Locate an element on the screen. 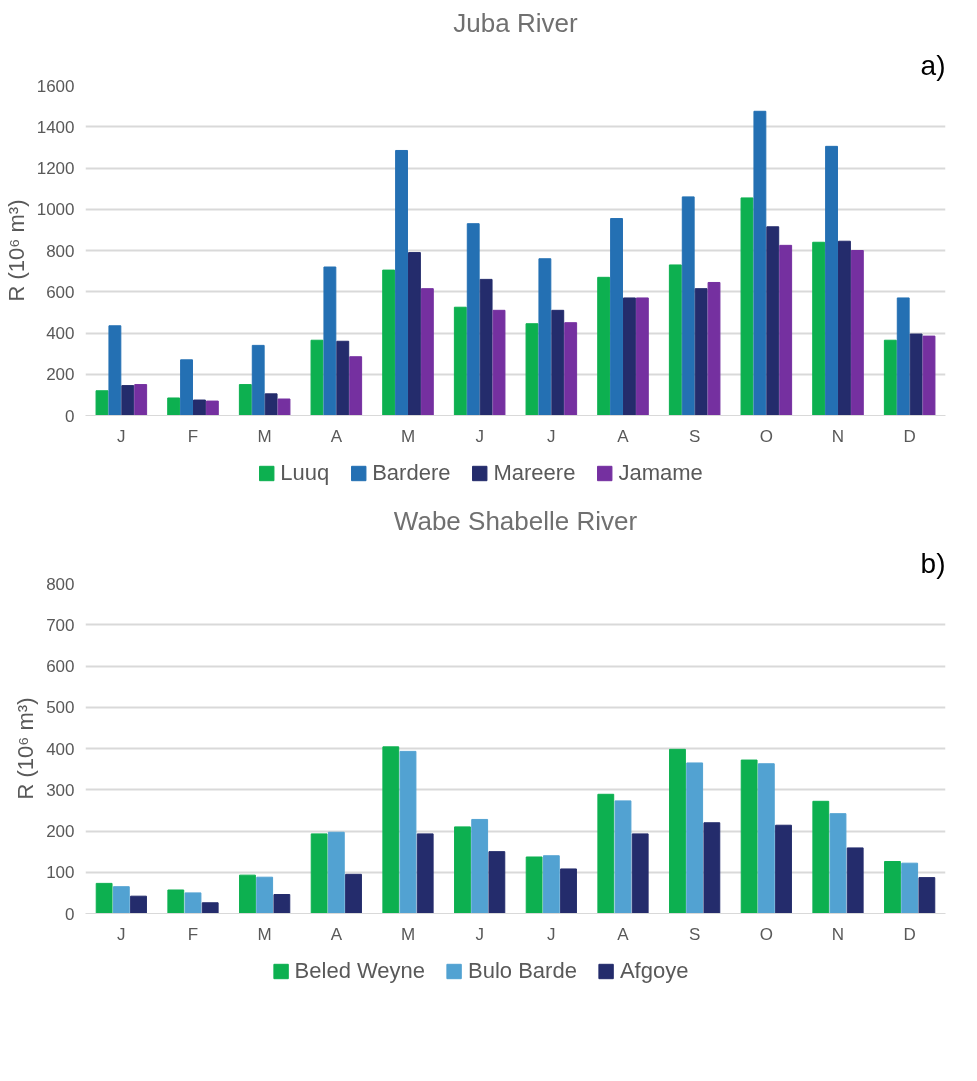 This screenshot has height=1081, width=977. legend-label: Mareere is located at coordinates (534, 473).